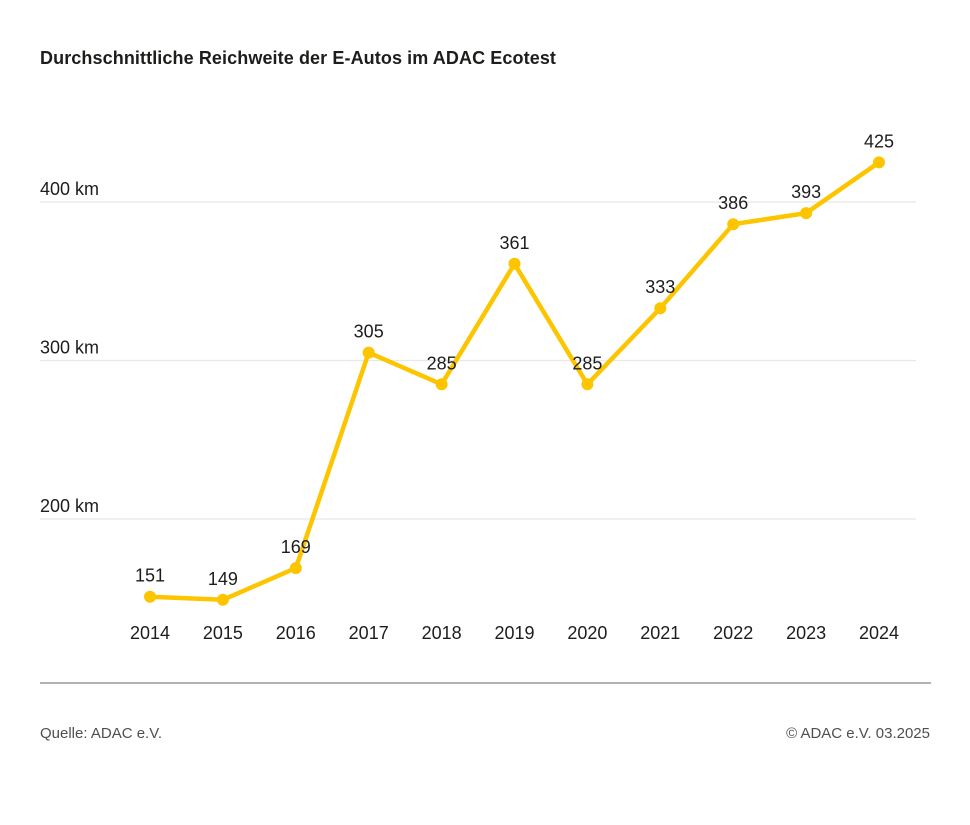 Image resolution: width=970 pixels, height=825 pixels. I want to click on value-label-2014: 151, so click(150, 576).